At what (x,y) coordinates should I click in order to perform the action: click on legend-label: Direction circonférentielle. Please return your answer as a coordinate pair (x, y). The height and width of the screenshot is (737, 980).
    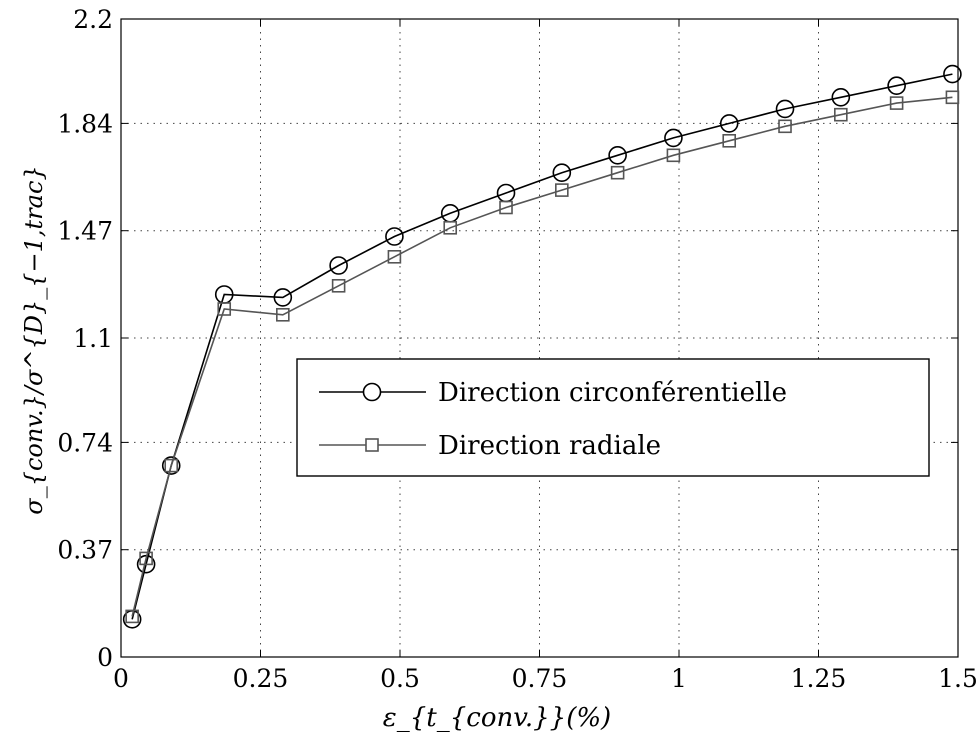
    Looking at the image, I should click on (612, 393).